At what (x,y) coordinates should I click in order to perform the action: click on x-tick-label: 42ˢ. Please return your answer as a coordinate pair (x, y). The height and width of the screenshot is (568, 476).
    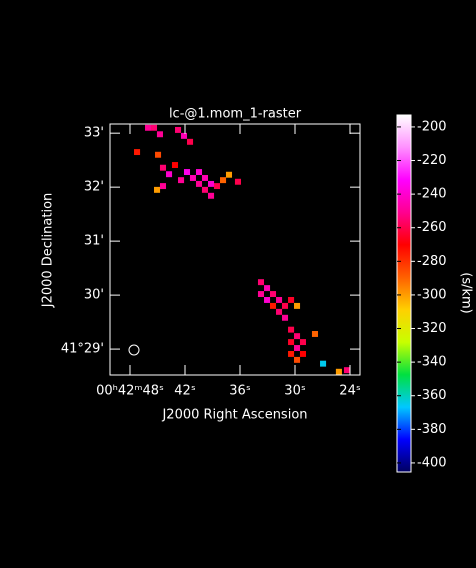
    Looking at the image, I should click on (185, 391).